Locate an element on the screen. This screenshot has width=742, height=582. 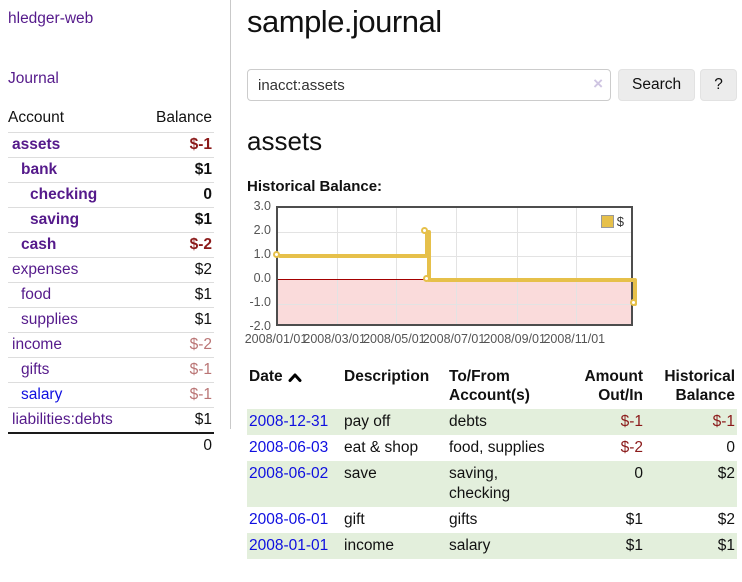
transaction-date-link: 2008-06-02 is located at coordinates (289, 473).